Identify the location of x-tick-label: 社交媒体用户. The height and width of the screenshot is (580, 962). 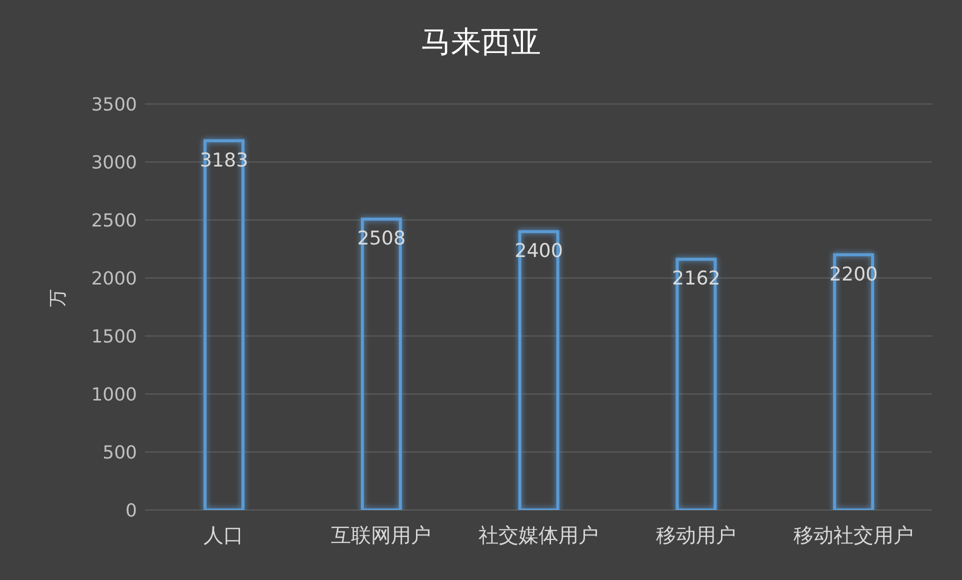
(538, 535).